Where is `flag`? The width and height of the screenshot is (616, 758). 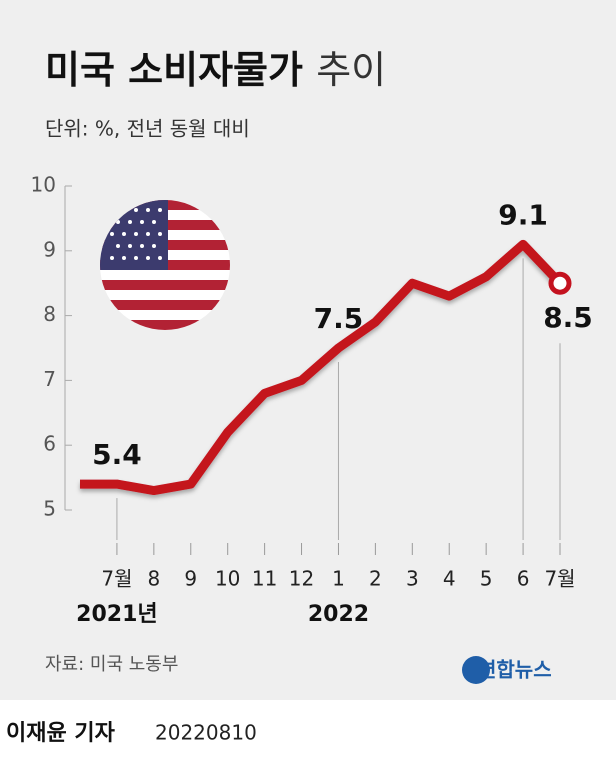 flag is located at coordinates (165, 265).